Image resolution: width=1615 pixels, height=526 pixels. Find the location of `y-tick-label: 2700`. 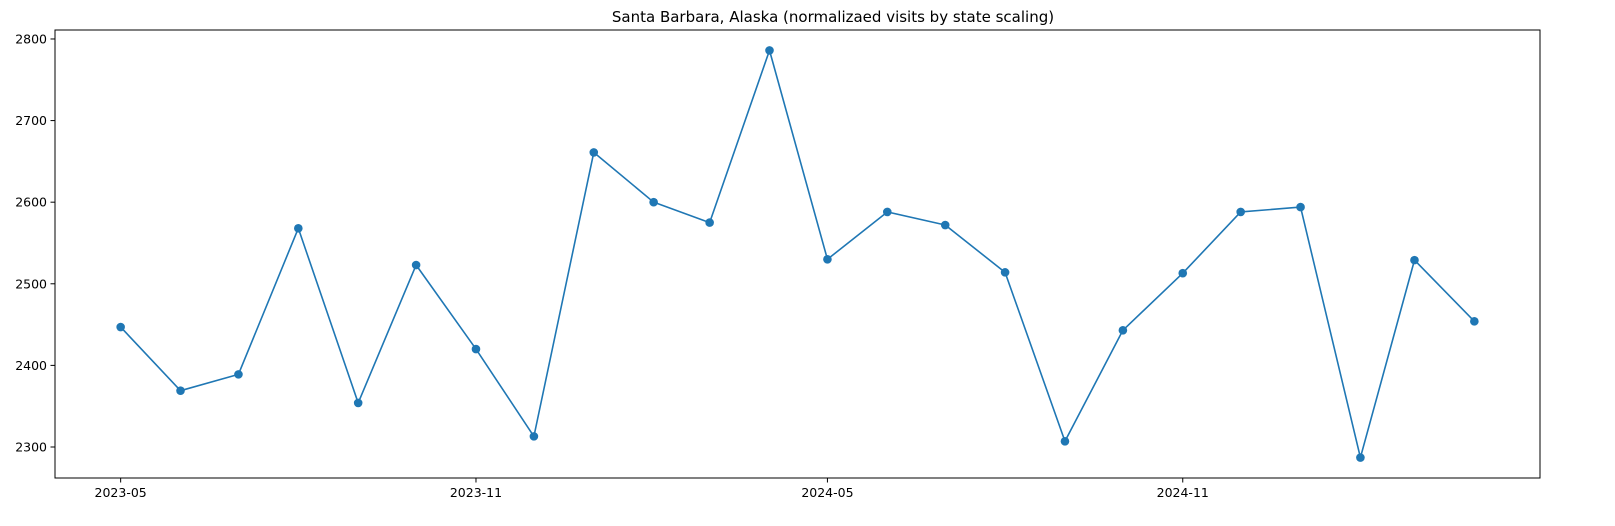

y-tick-label: 2700 is located at coordinates (31, 120).